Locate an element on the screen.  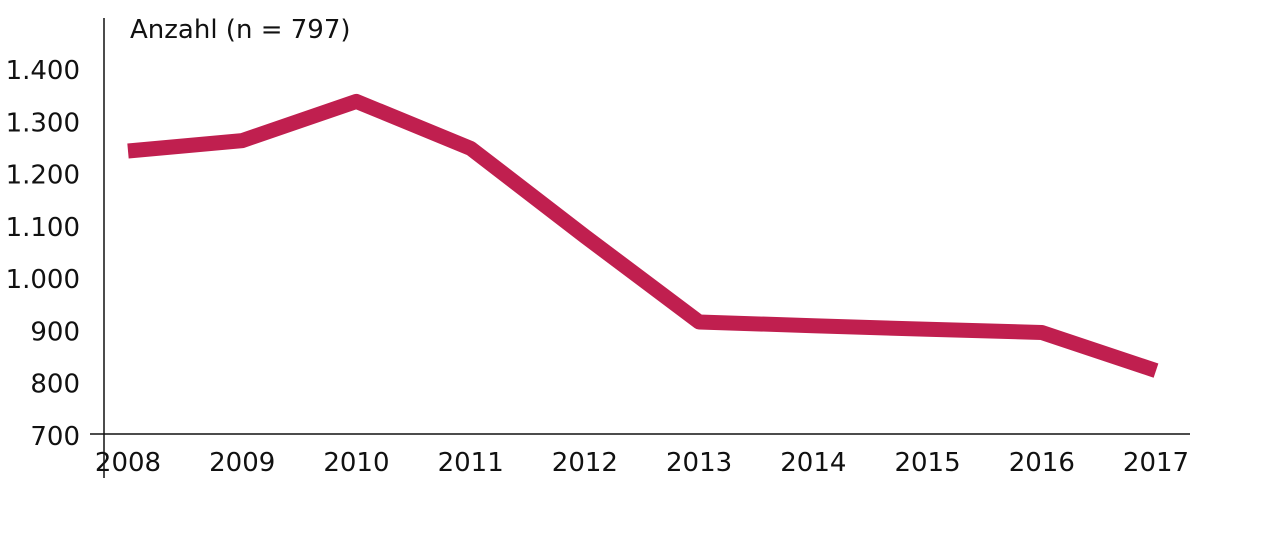
x-tick-label: 2010 is located at coordinates (356, 463).